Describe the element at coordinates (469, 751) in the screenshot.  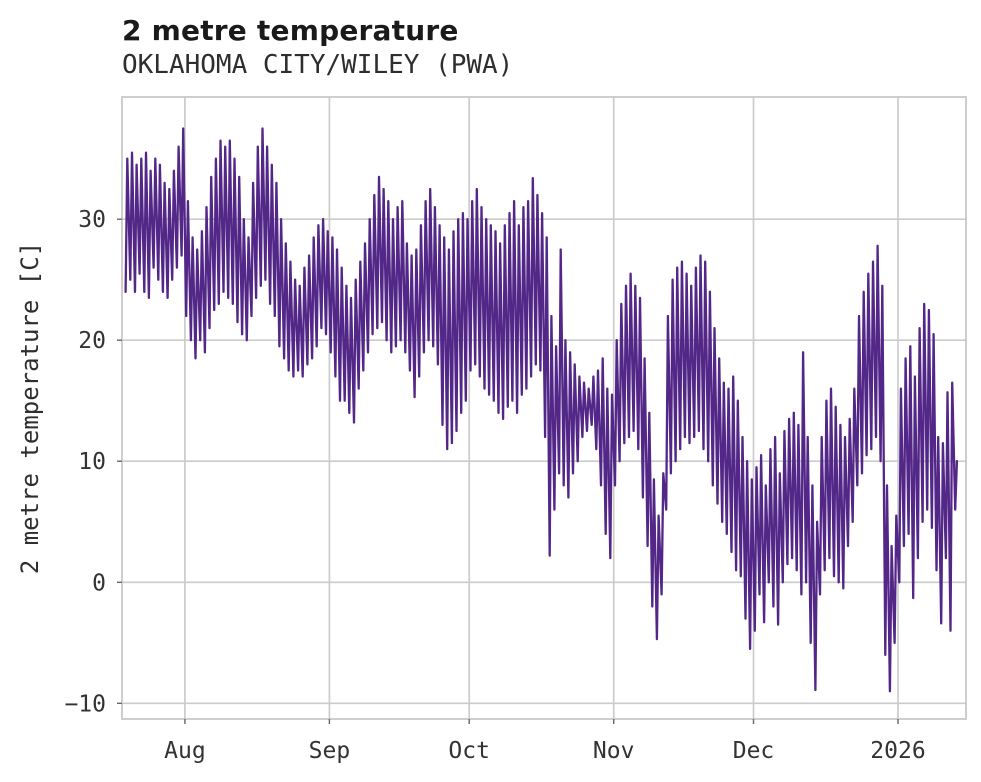
I see `x-tick-label-Oct: Oct` at that location.